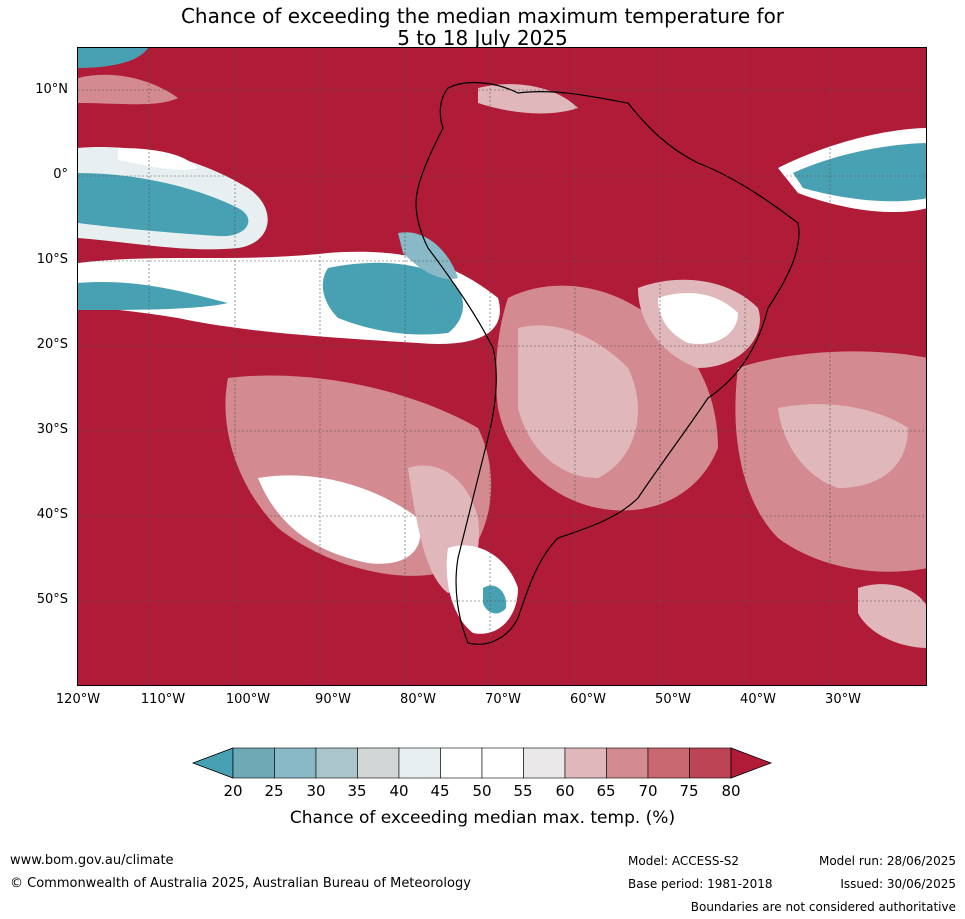 The width and height of the screenshot is (965, 919). I want to click on colorbar-extend-high, so click(751, 763).